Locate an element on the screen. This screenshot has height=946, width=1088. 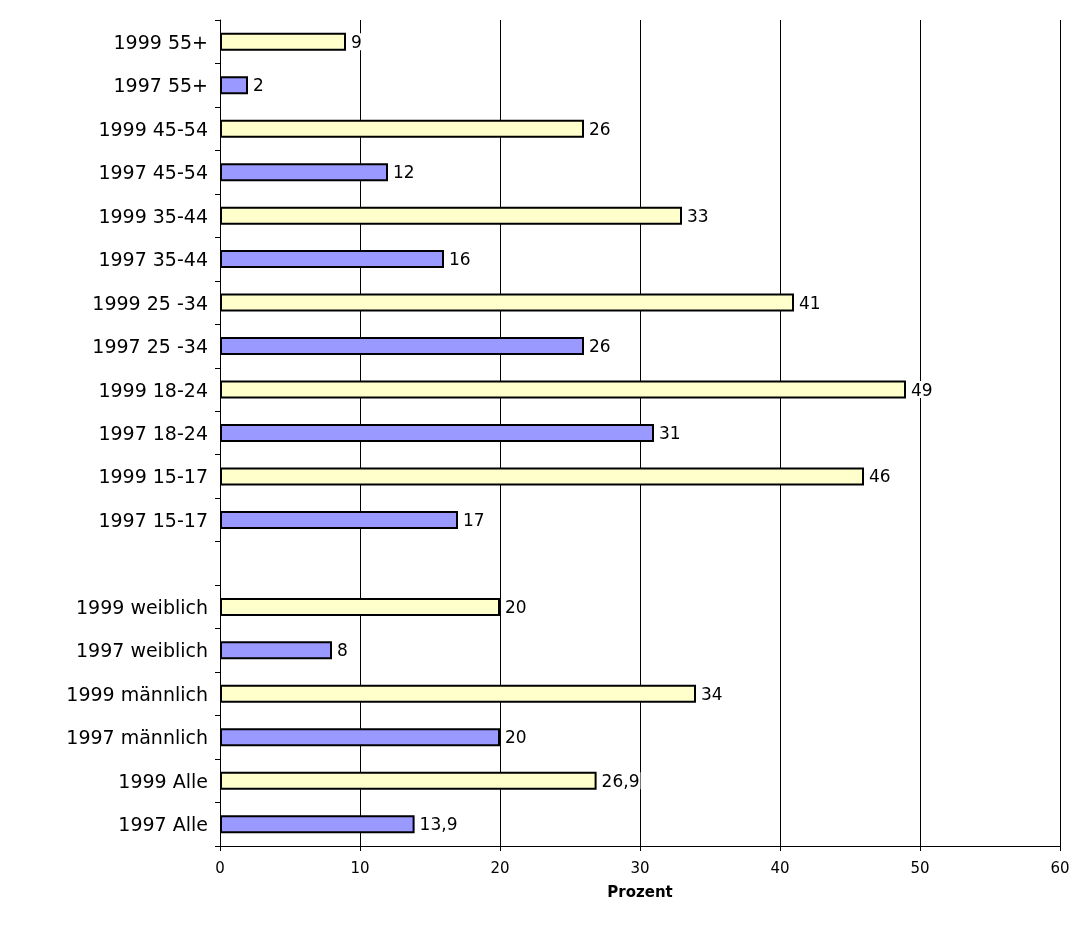
data-label: 2 is located at coordinates (258, 85).